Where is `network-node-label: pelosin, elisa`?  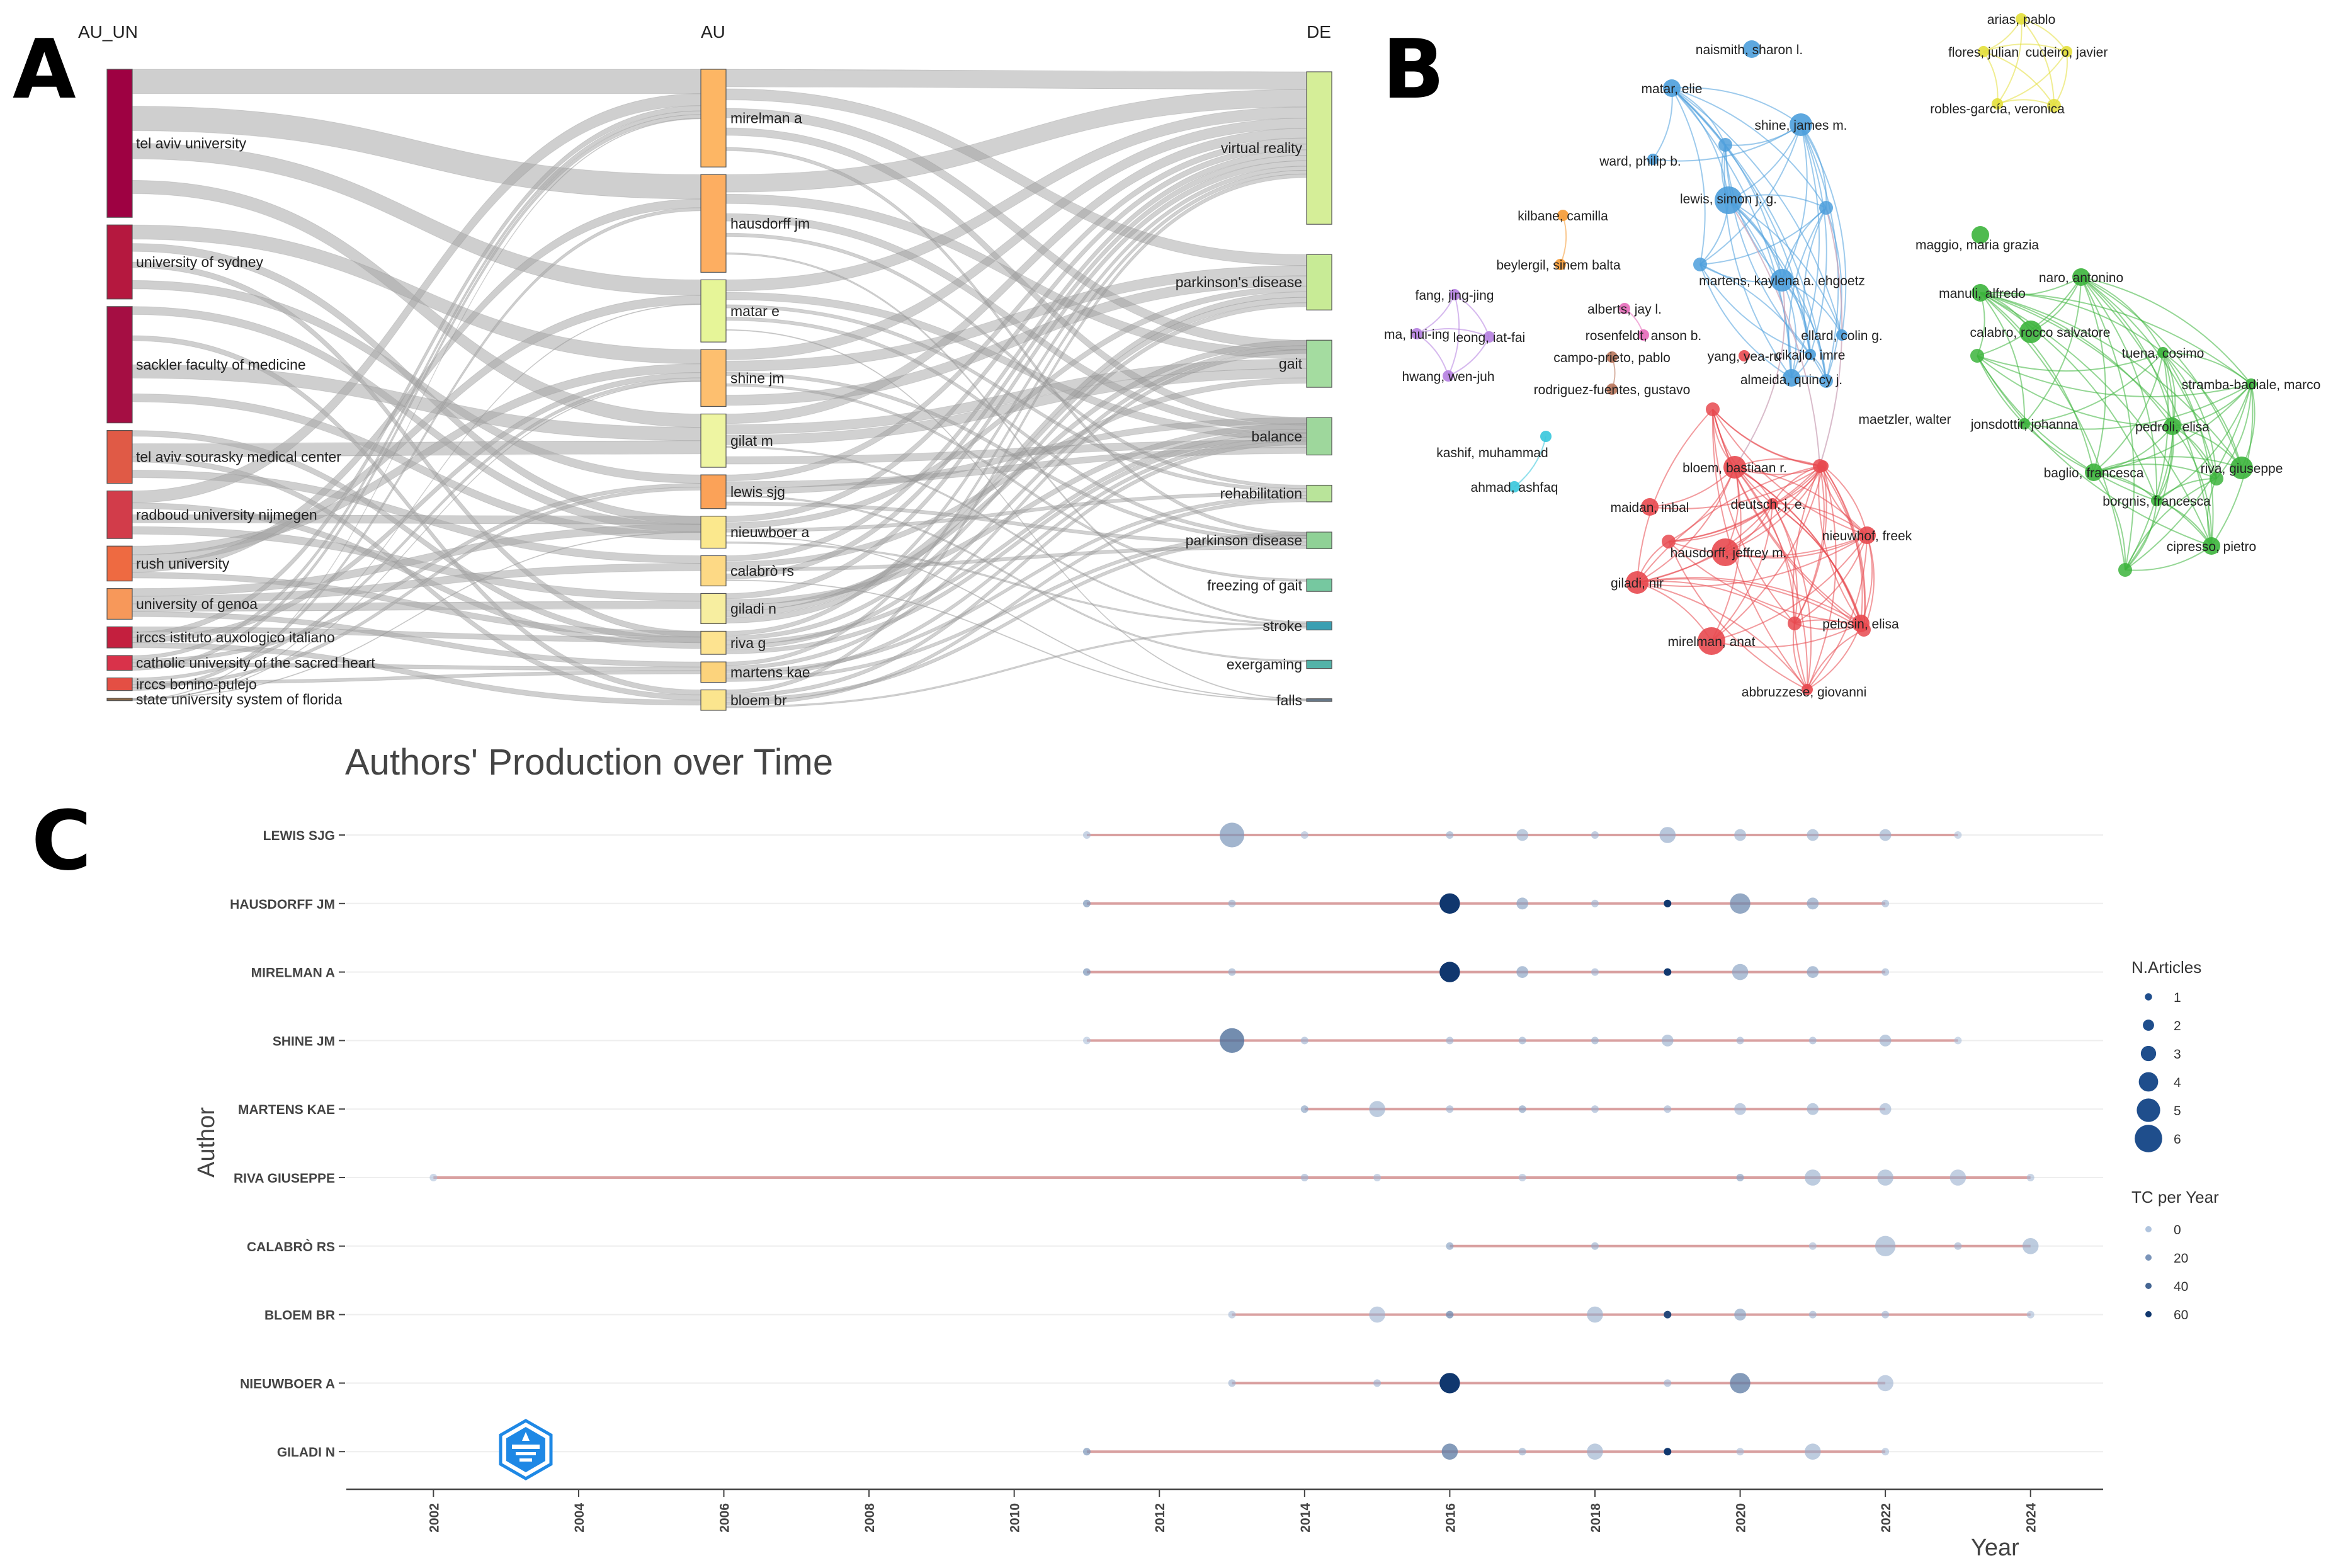 network-node-label: pelosin, elisa is located at coordinates (1860, 624).